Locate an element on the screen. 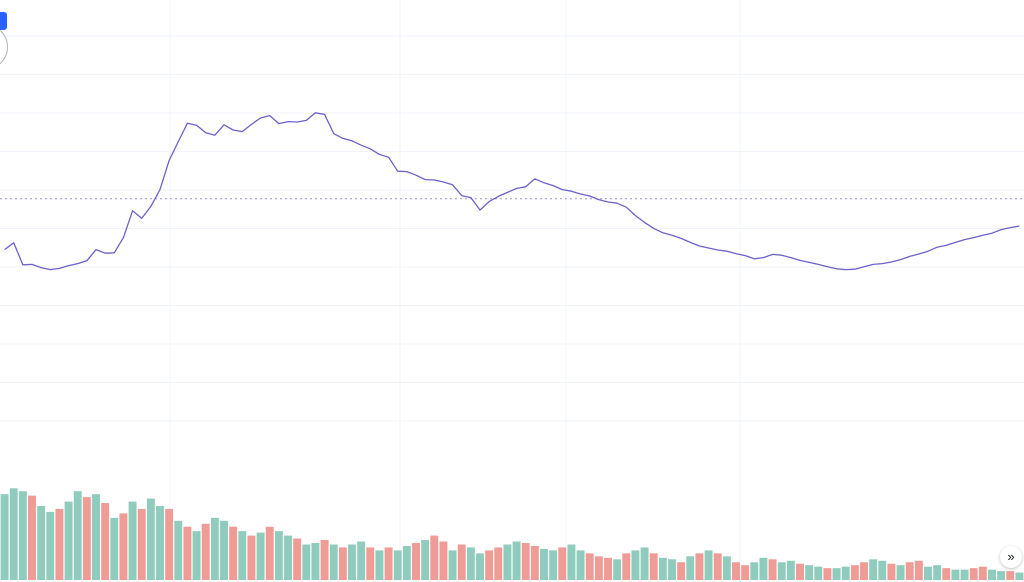 This screenshot has height=582, width=1024. blue-marker-icon is located at coordinates (3, 21).